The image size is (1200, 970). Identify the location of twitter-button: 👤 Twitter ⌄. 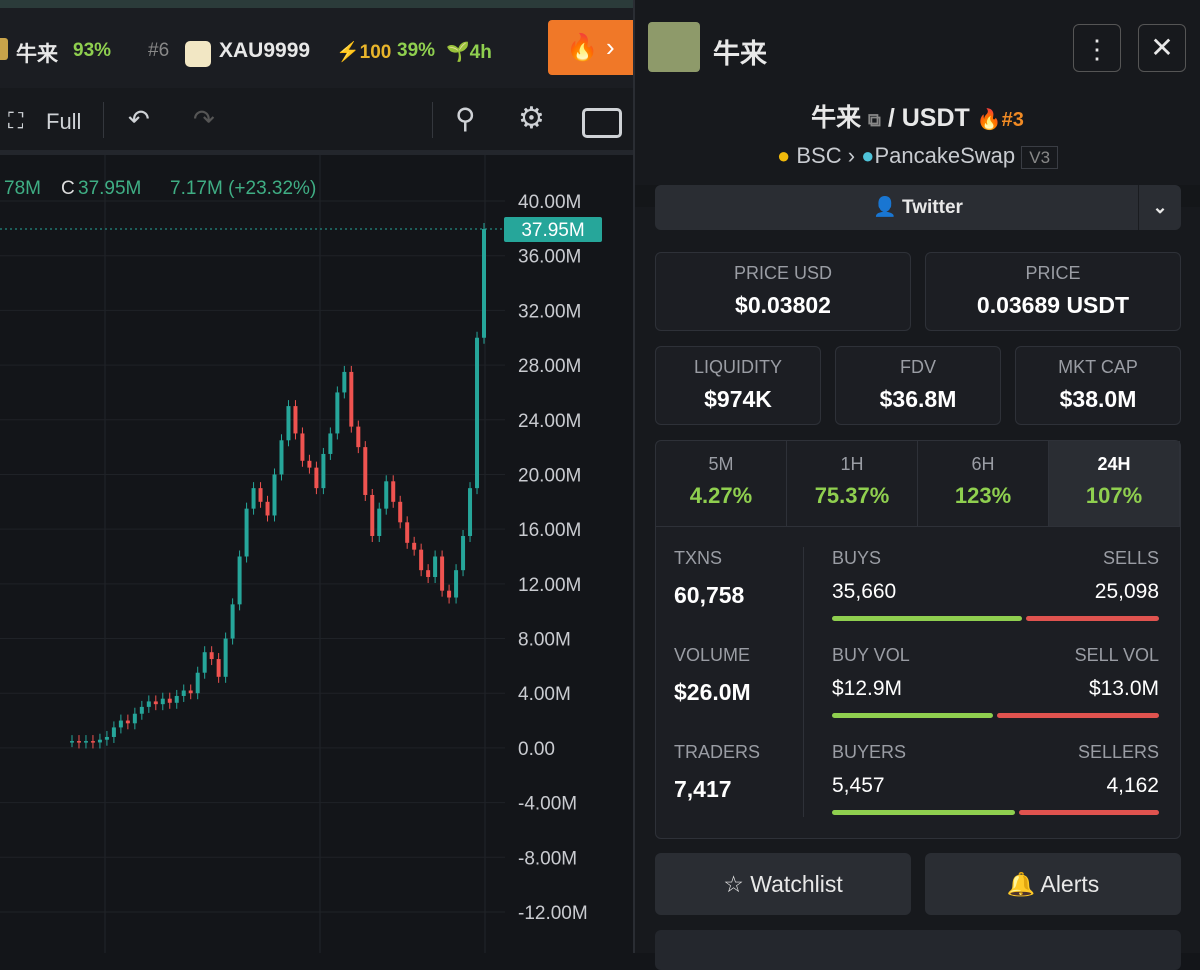
(918, 207).